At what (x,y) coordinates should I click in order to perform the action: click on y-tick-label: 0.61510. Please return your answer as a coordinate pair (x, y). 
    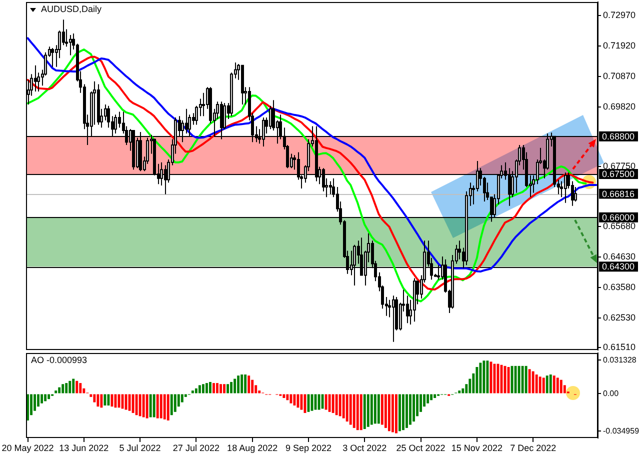
    Looking at the image, I should click on (619, 347).